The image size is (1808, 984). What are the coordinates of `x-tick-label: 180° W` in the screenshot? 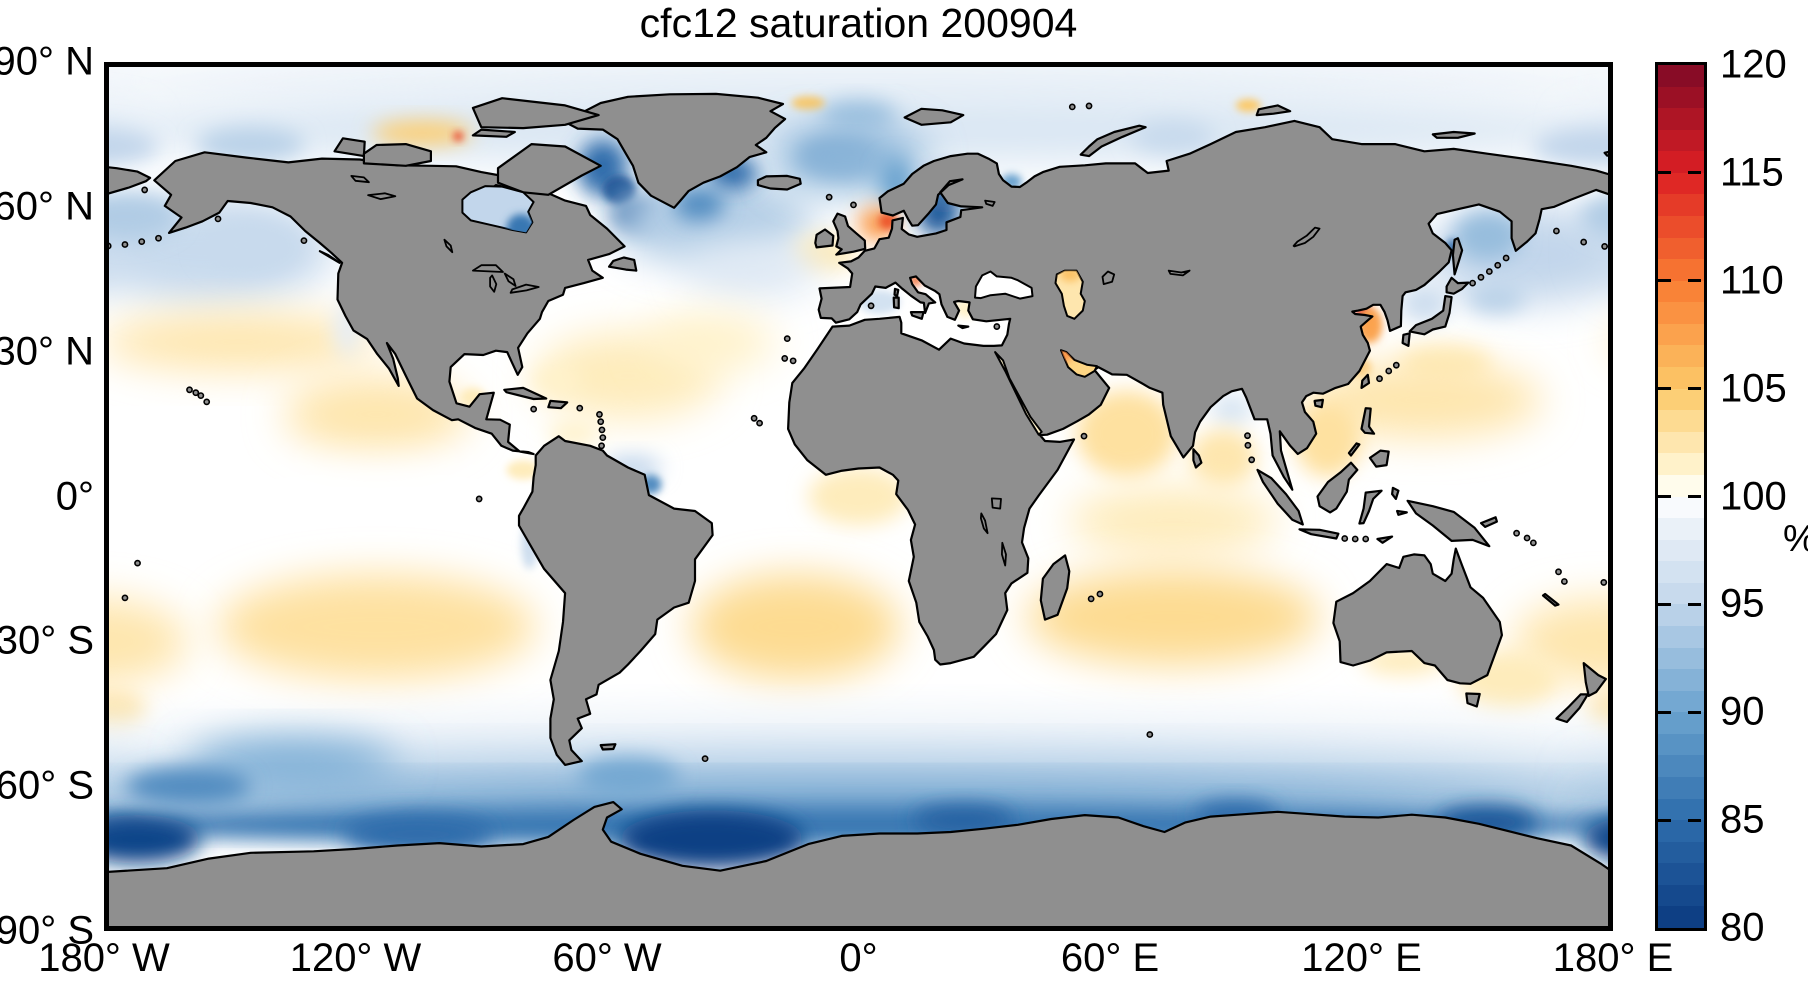 It's located at (104, 958).